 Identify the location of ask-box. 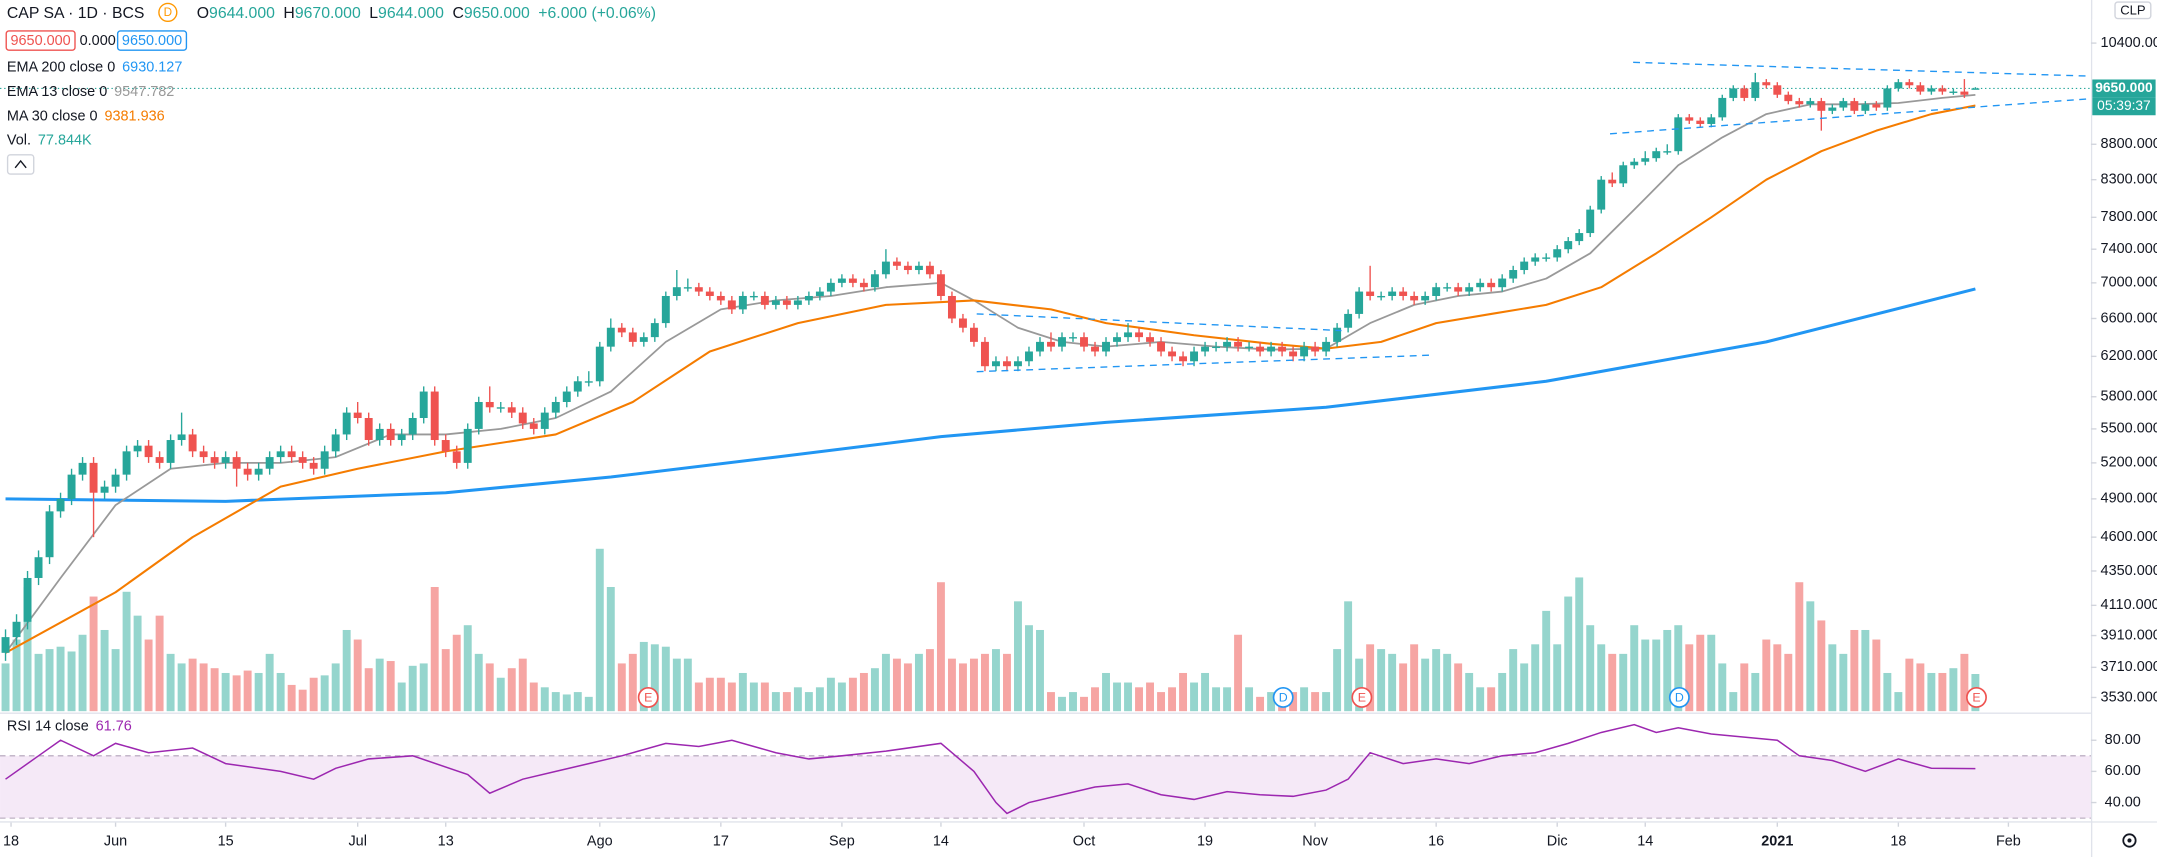
(152, 40).